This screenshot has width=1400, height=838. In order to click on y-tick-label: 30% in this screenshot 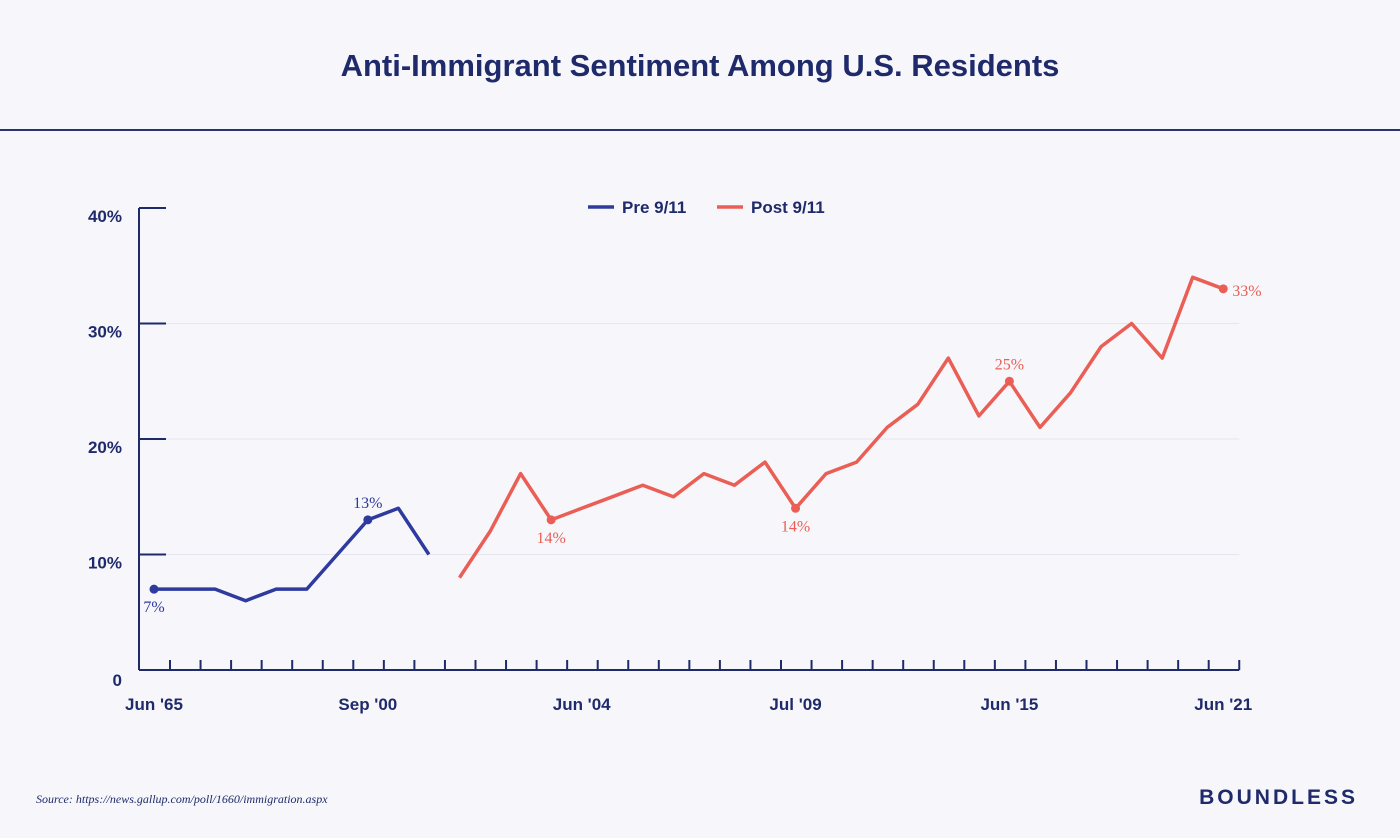, I will do `click(105, 332)`.